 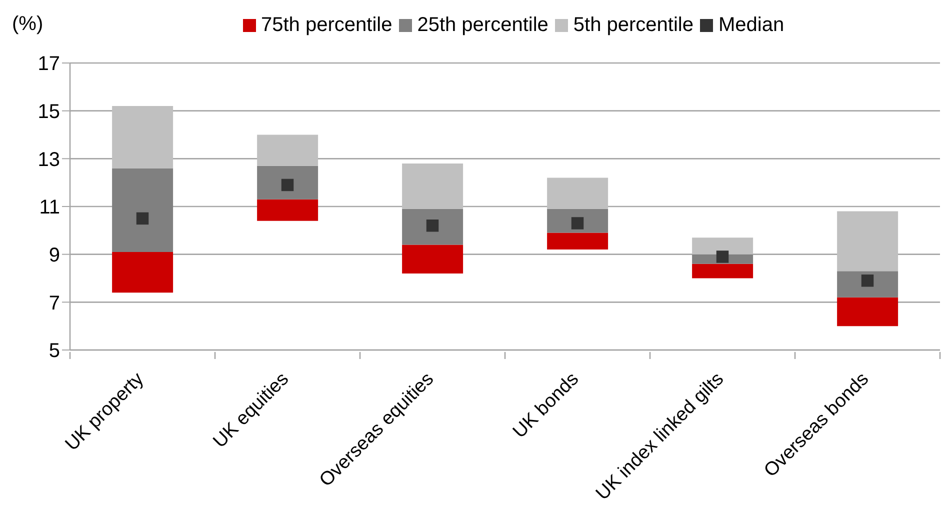 What do you see at coordinates (49, 207) in the screenshot?
I see `y-tick-label: 11` at bounding box center [49, 207].